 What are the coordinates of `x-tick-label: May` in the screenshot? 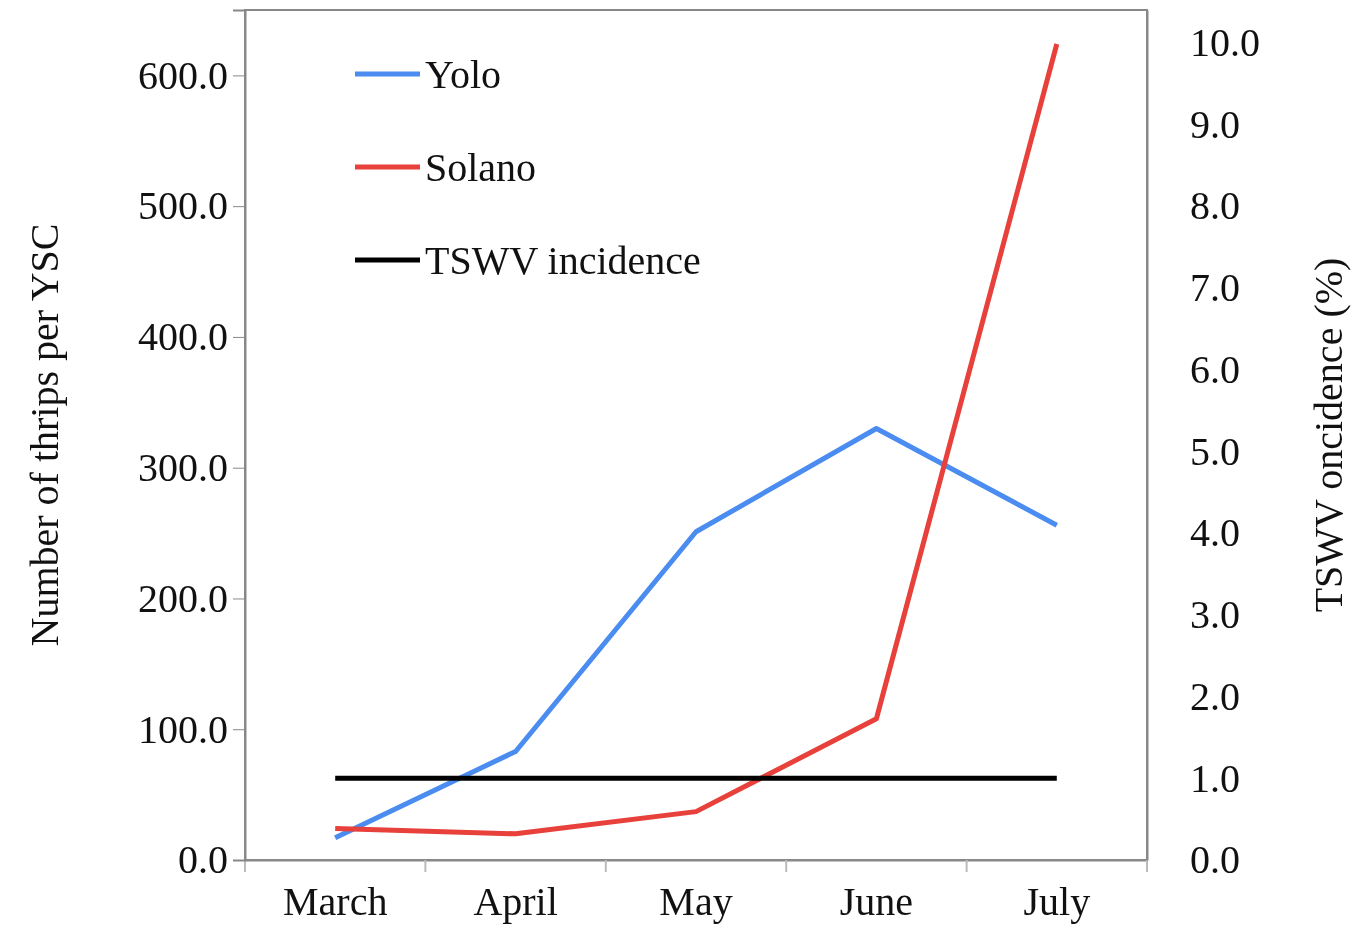 It's located at (696, 901).